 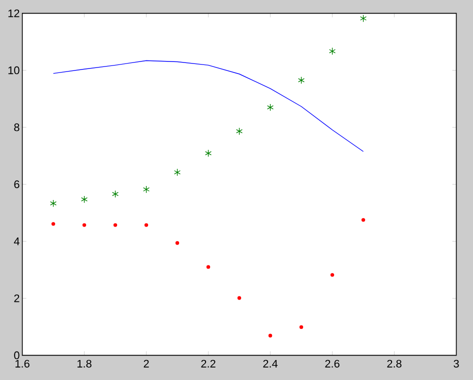 What do you see at coordinates (14, 70) in the screenshot?
I see `y-tick-label: 10` at bounding box center [14, 70].